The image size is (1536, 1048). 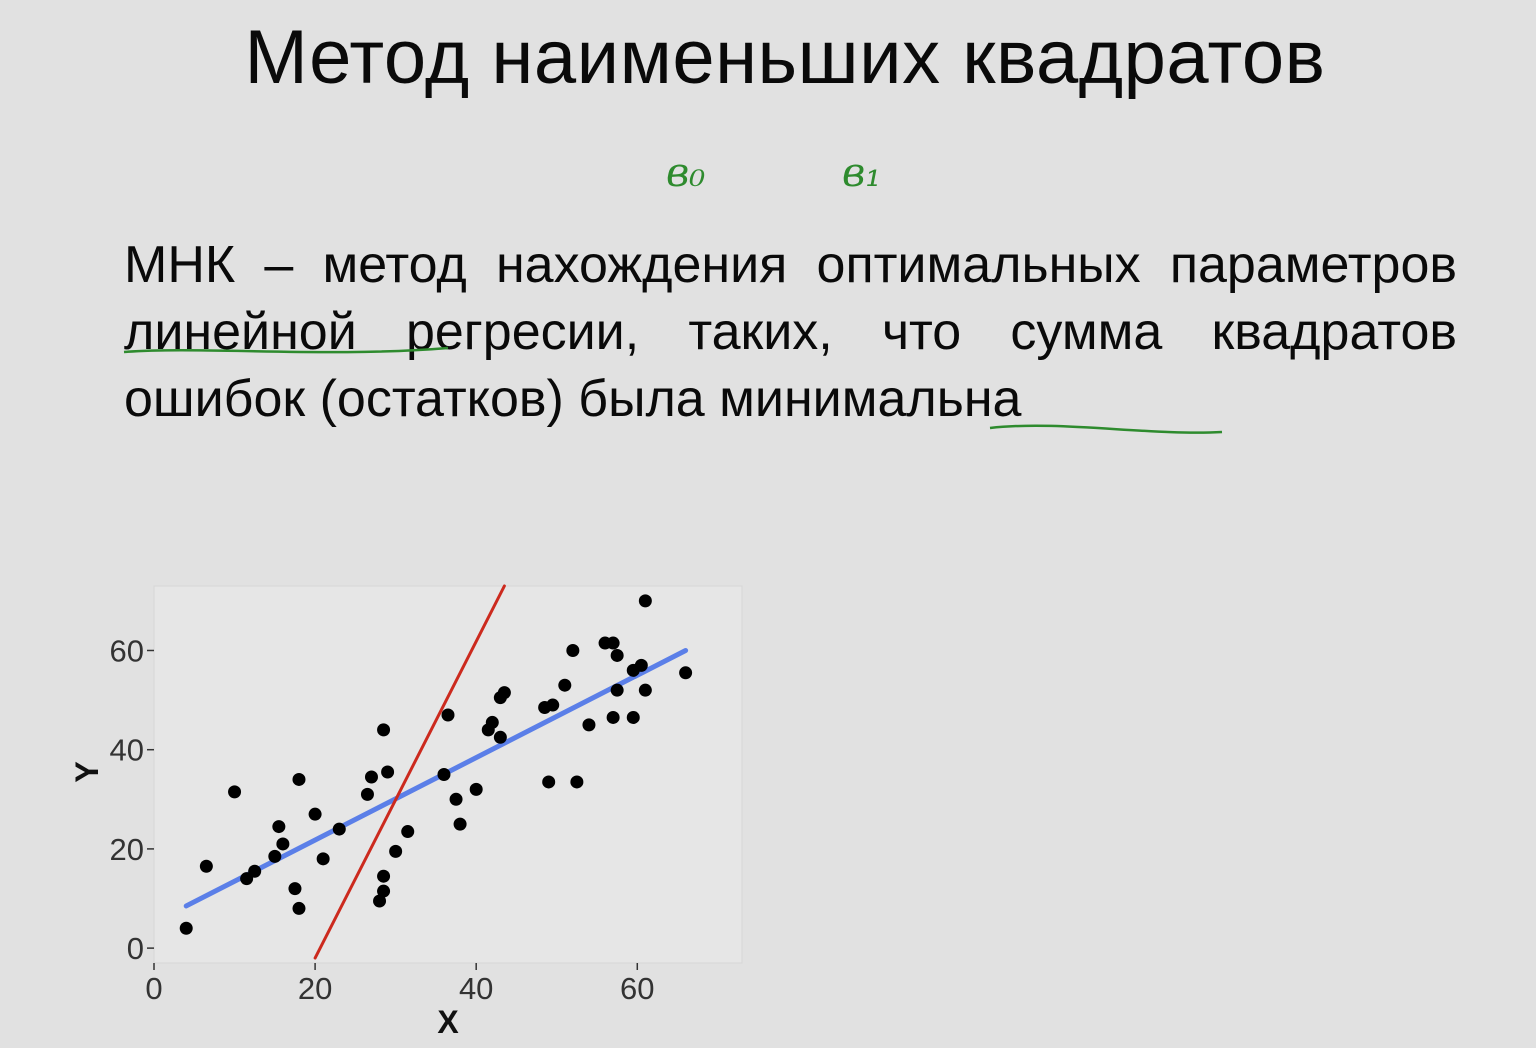 What do you see at coordinates (315, 988) in the screenshot?
I see `x-tick-label: 20` at bounding box center [315, 988].